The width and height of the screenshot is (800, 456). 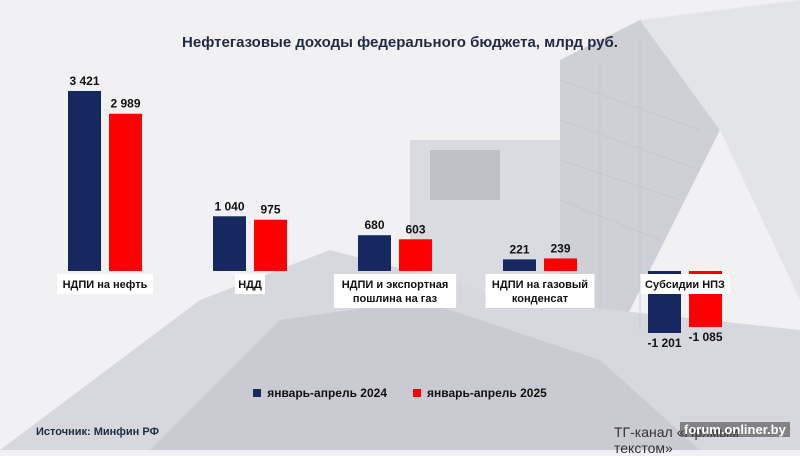 What do you see at coordinates (125, 104) in the screenshot?
I see `data-label-0-1: 2 989` at bounding box center [125, 104].